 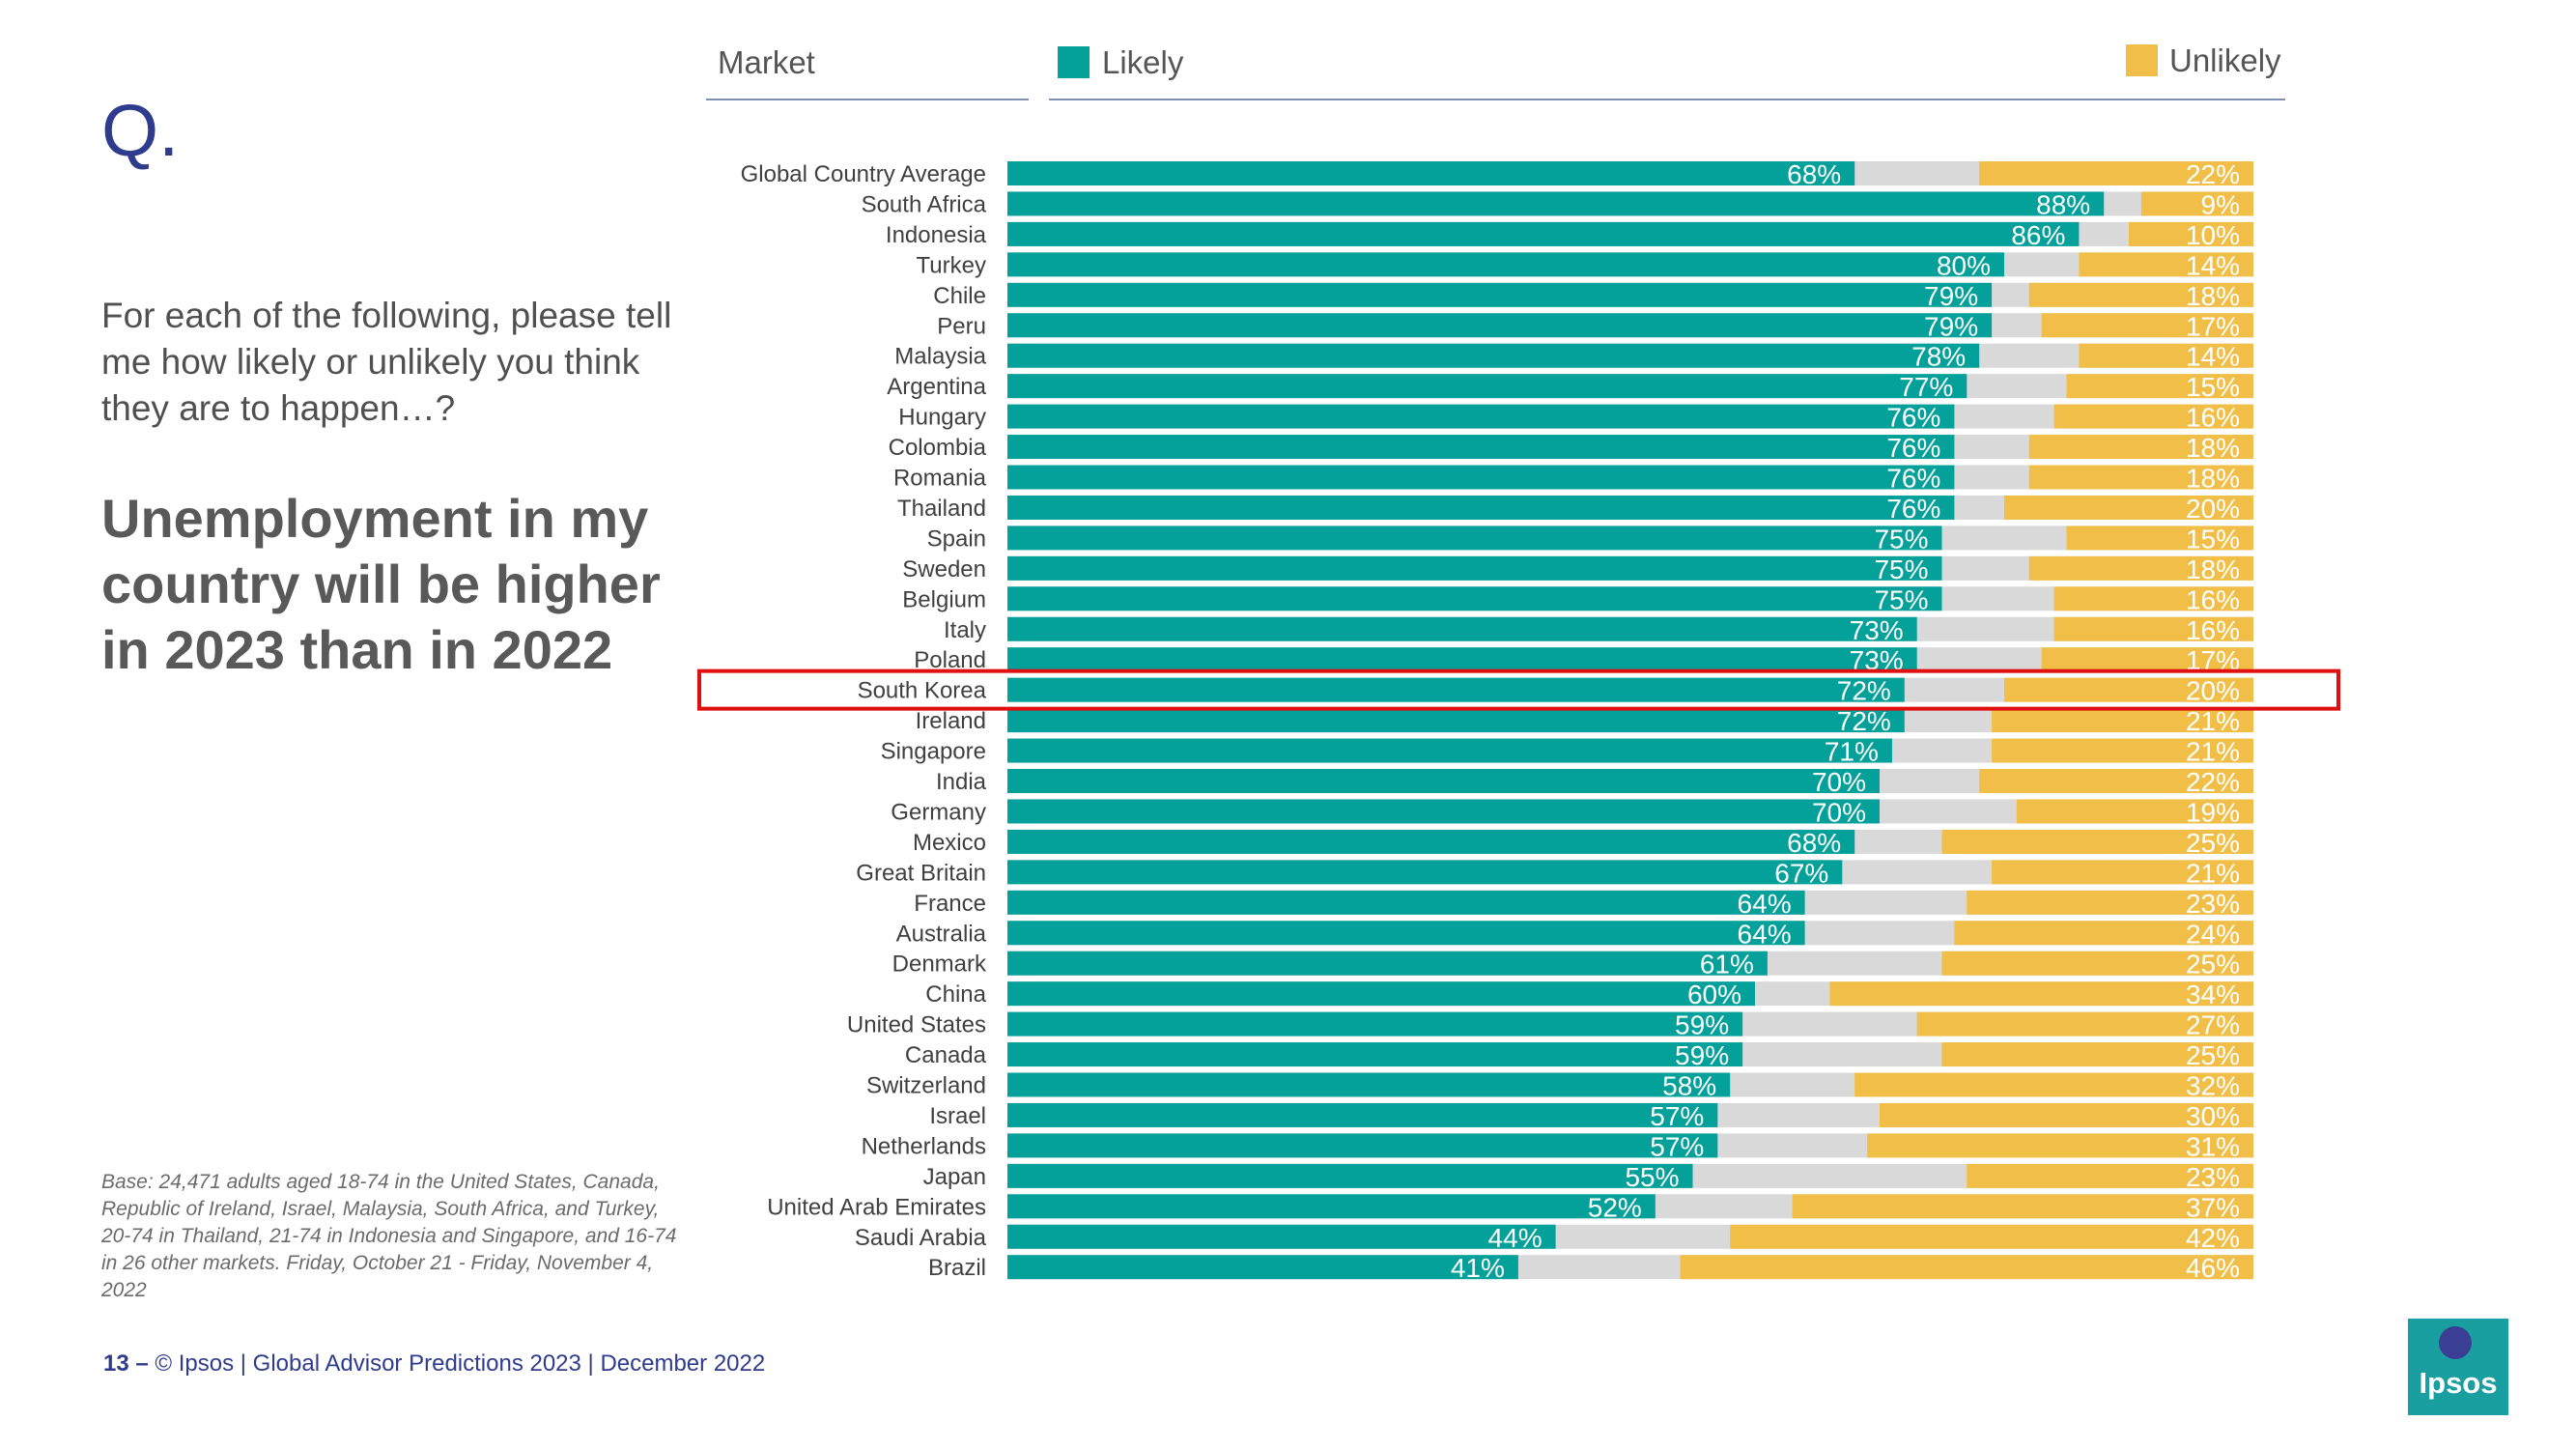 What do you see at coordinates (2213, 630) in the screenshot?
I see `unlikely-value-label: 16%` at bounding box center [2213, 630].